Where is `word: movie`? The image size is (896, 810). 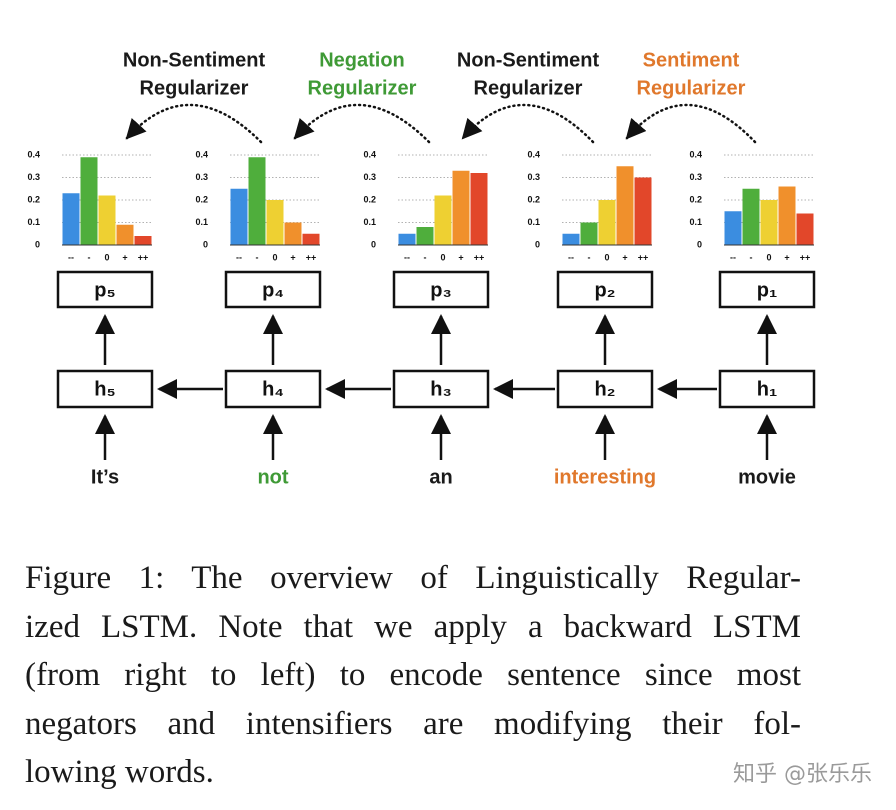
word: movie is located at coordinates (767, 477).